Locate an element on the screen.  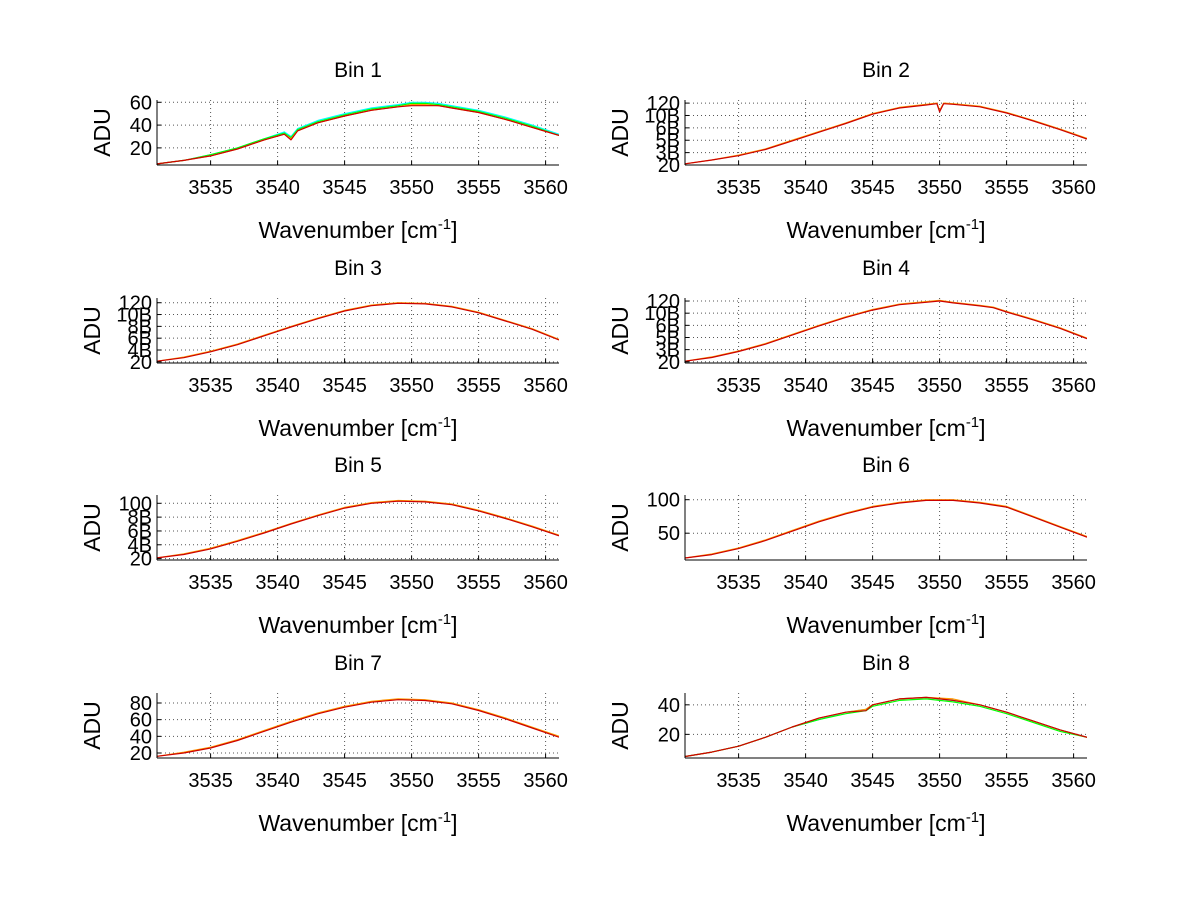
y-tick-label: 60 is located at coordinates (141, 721).